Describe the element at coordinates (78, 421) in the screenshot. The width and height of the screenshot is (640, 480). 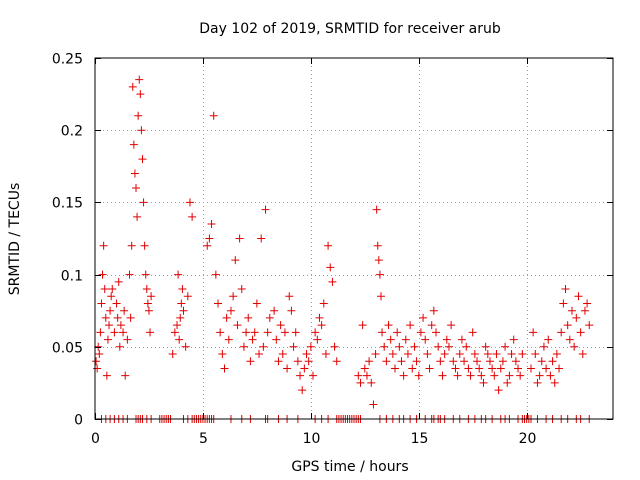
I see `y-tick-label: 0` at that location.